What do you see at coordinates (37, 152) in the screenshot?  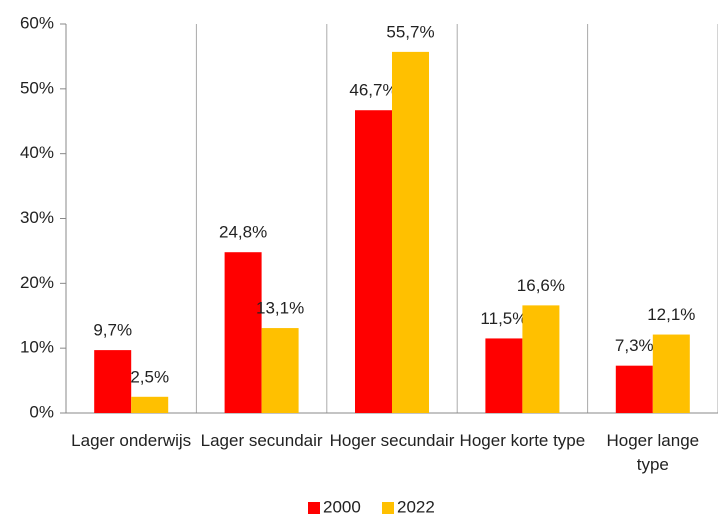 I see `y-tick-label: 40%` at bounding box center [37, 152].